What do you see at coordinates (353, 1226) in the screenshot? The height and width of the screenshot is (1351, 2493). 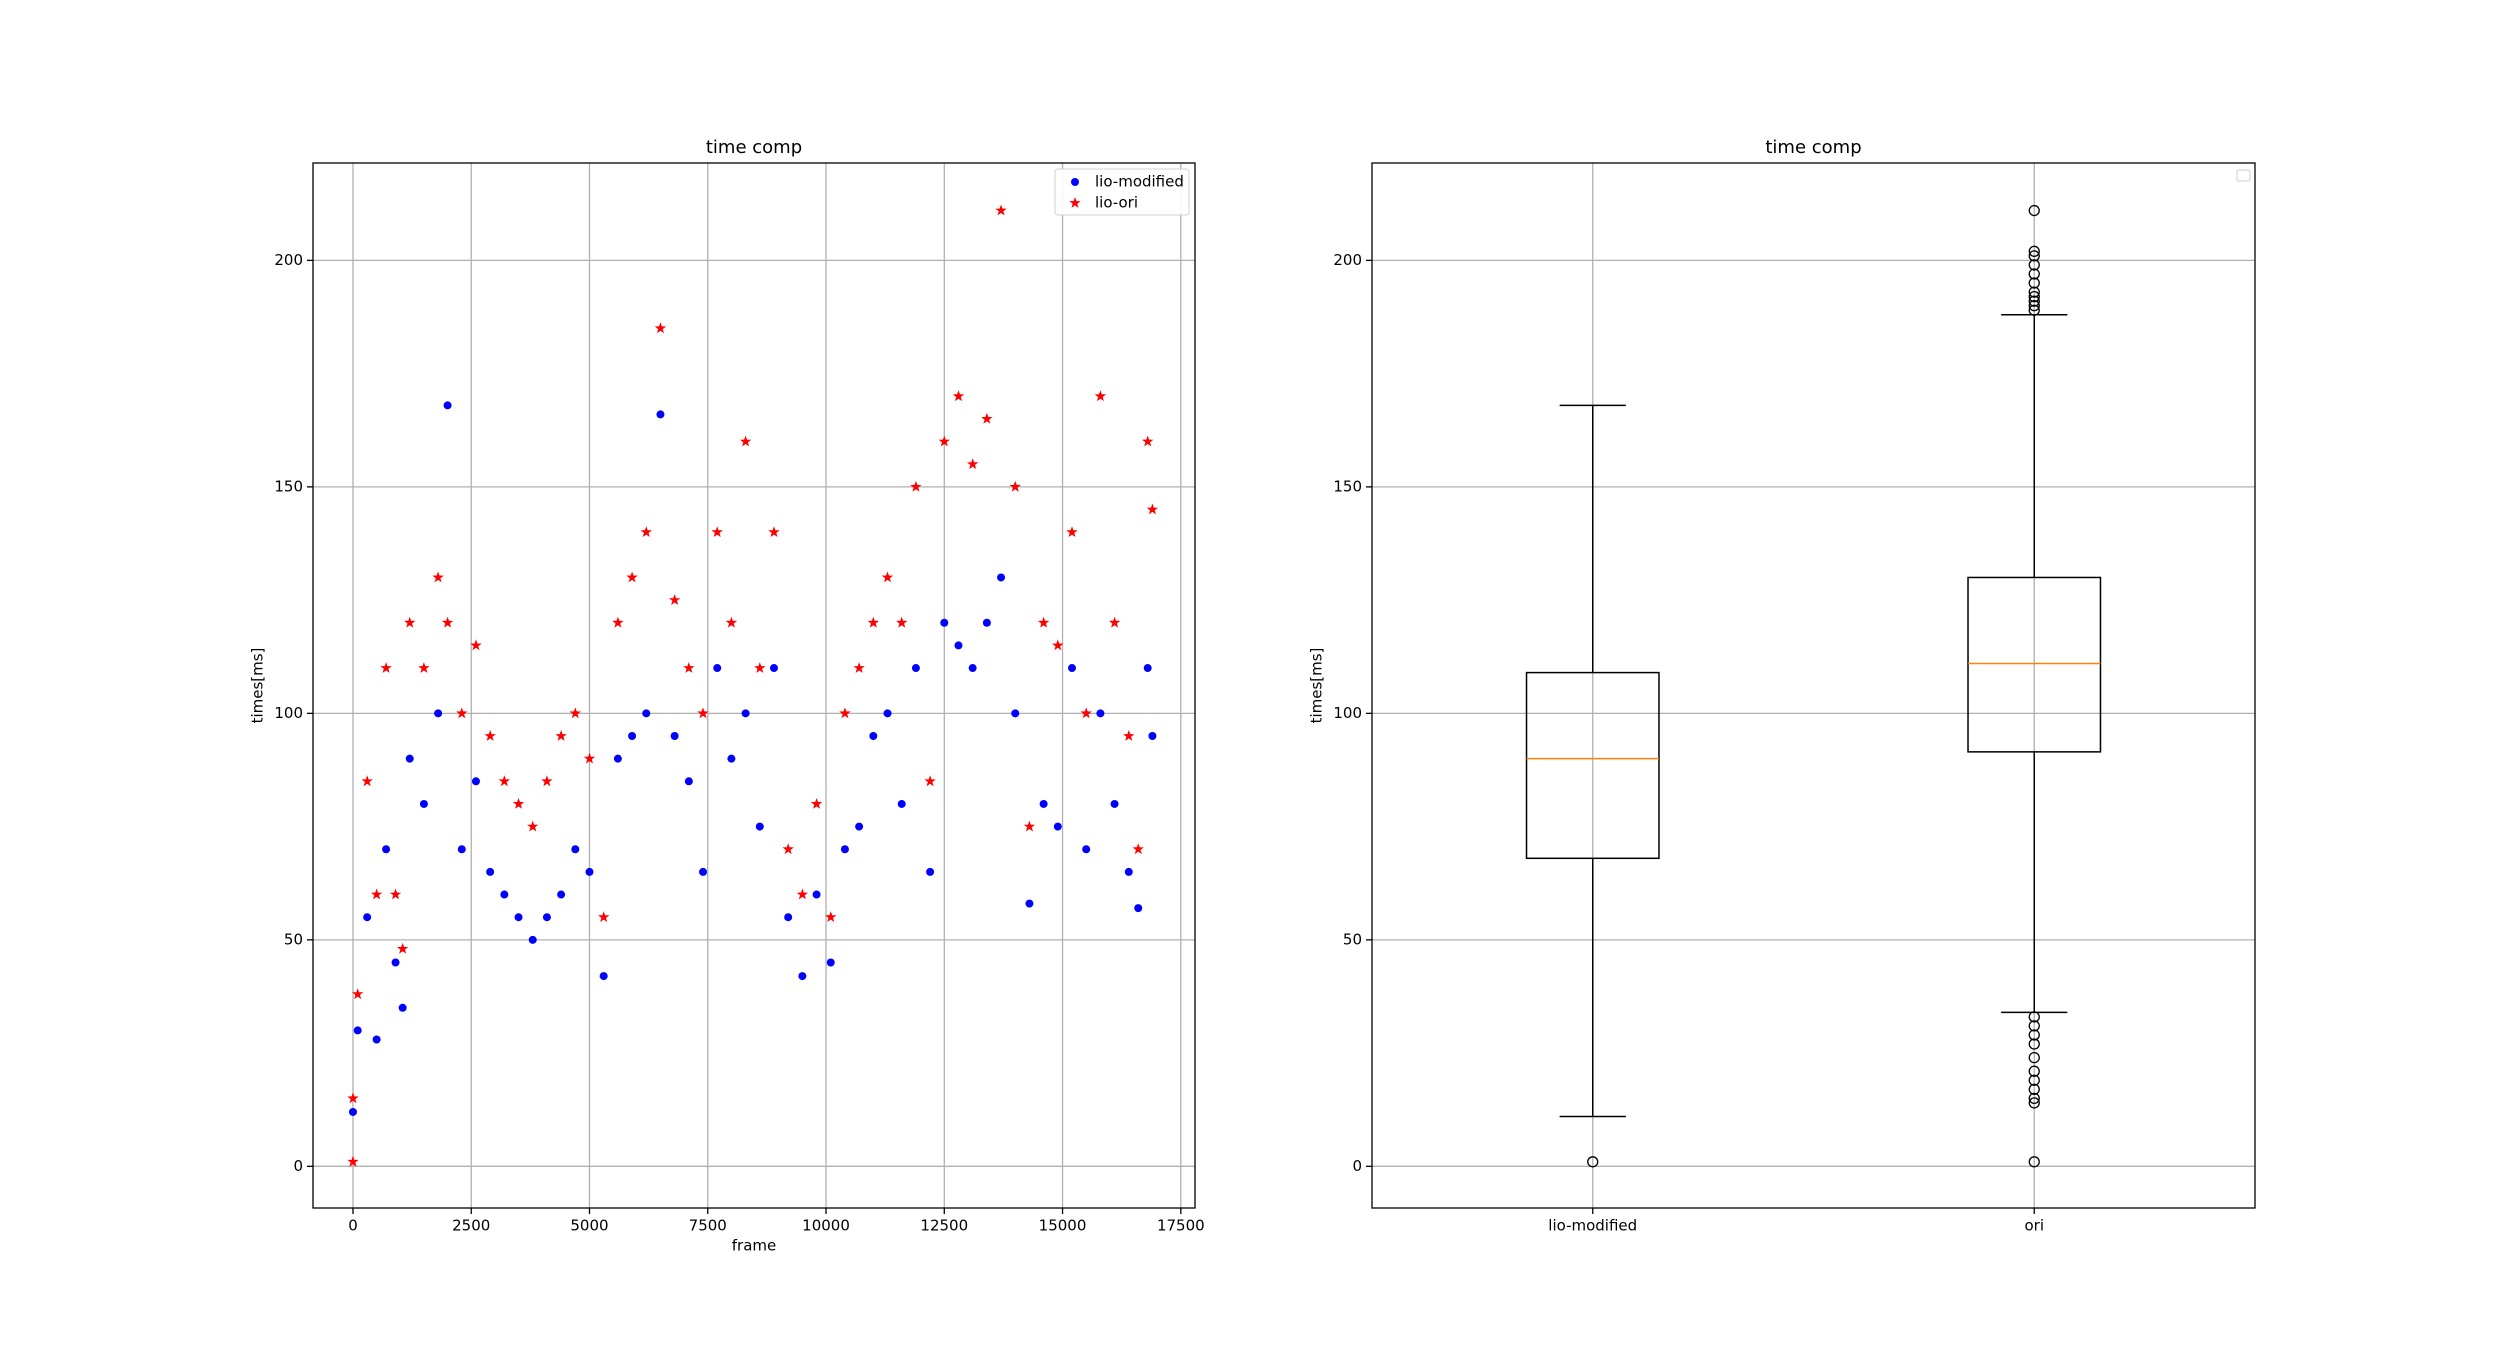 I see `x-tick-label: 0` at bounding box center [353, 1226].